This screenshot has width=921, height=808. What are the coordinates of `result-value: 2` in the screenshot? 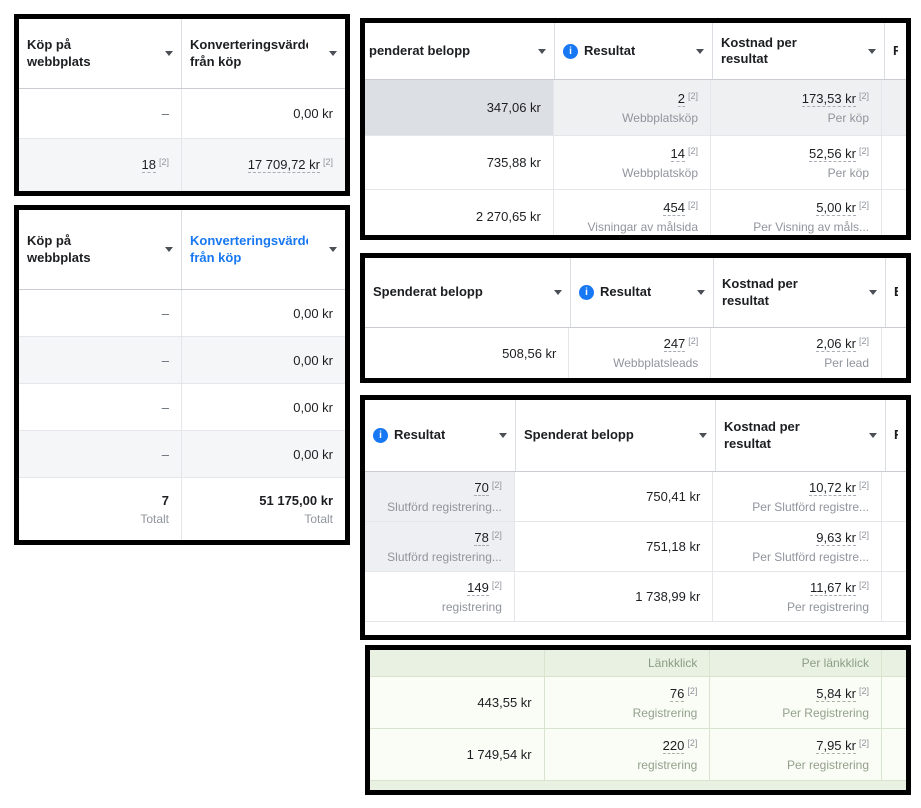 It's located at (681, 98).